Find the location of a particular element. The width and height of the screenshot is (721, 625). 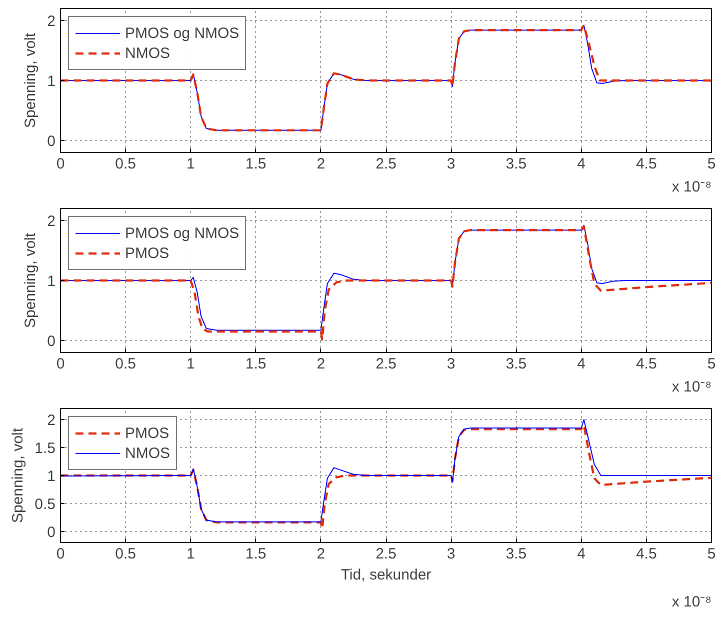

y-tick-label: 1.5 is located at coordinates (45, 449).